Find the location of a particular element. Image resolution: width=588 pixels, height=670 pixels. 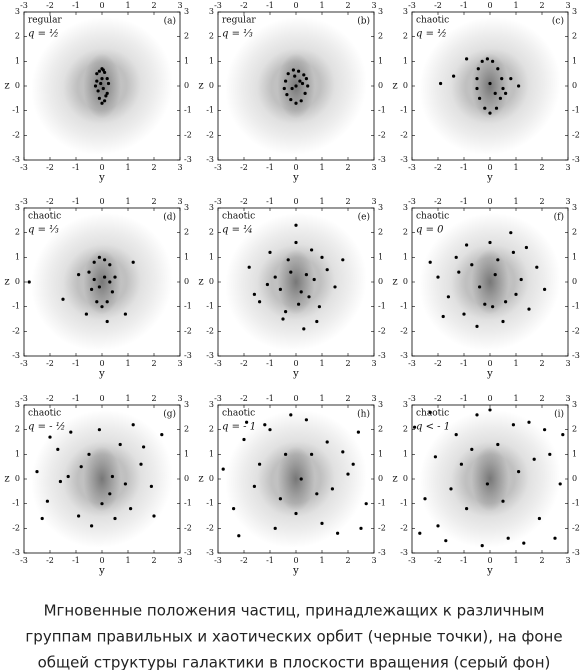

orbit-label: chaotic is located at coordinates (432, 217).